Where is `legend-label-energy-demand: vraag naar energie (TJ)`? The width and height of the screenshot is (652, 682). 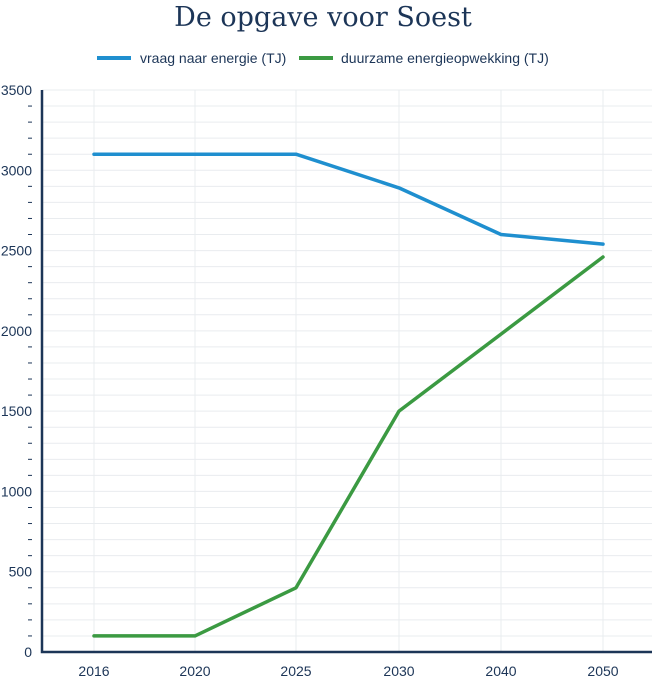
legend-label-energy-demand: vraag naar energie (TJ) is located at coordinates (213, 58).